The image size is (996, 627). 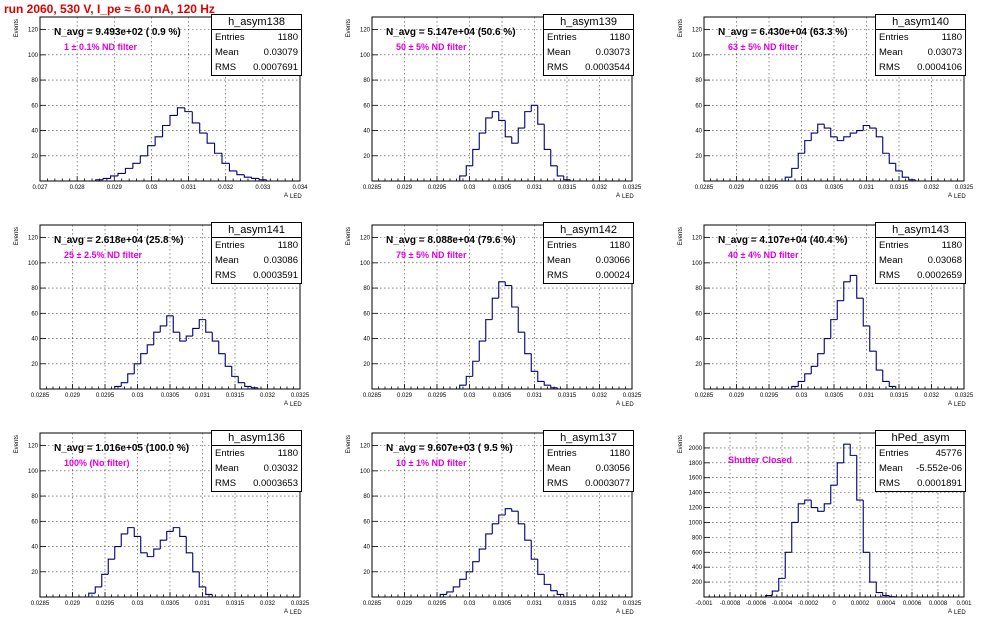 I want to click on stats-row-mean: Mean 0.03032, so click(x=256, y=468).